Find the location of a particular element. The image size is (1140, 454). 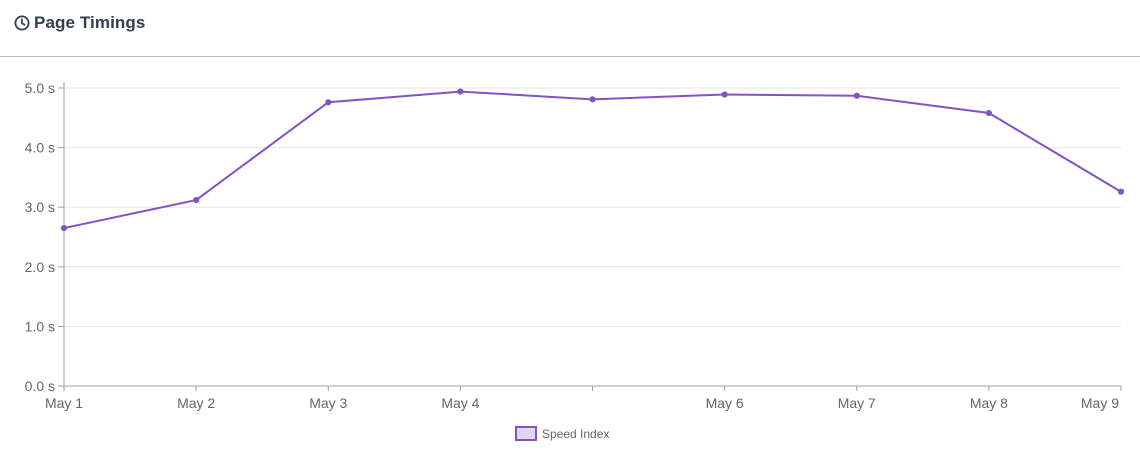

y-tick-label: 5.0 s is located at coordinates (40, 88).